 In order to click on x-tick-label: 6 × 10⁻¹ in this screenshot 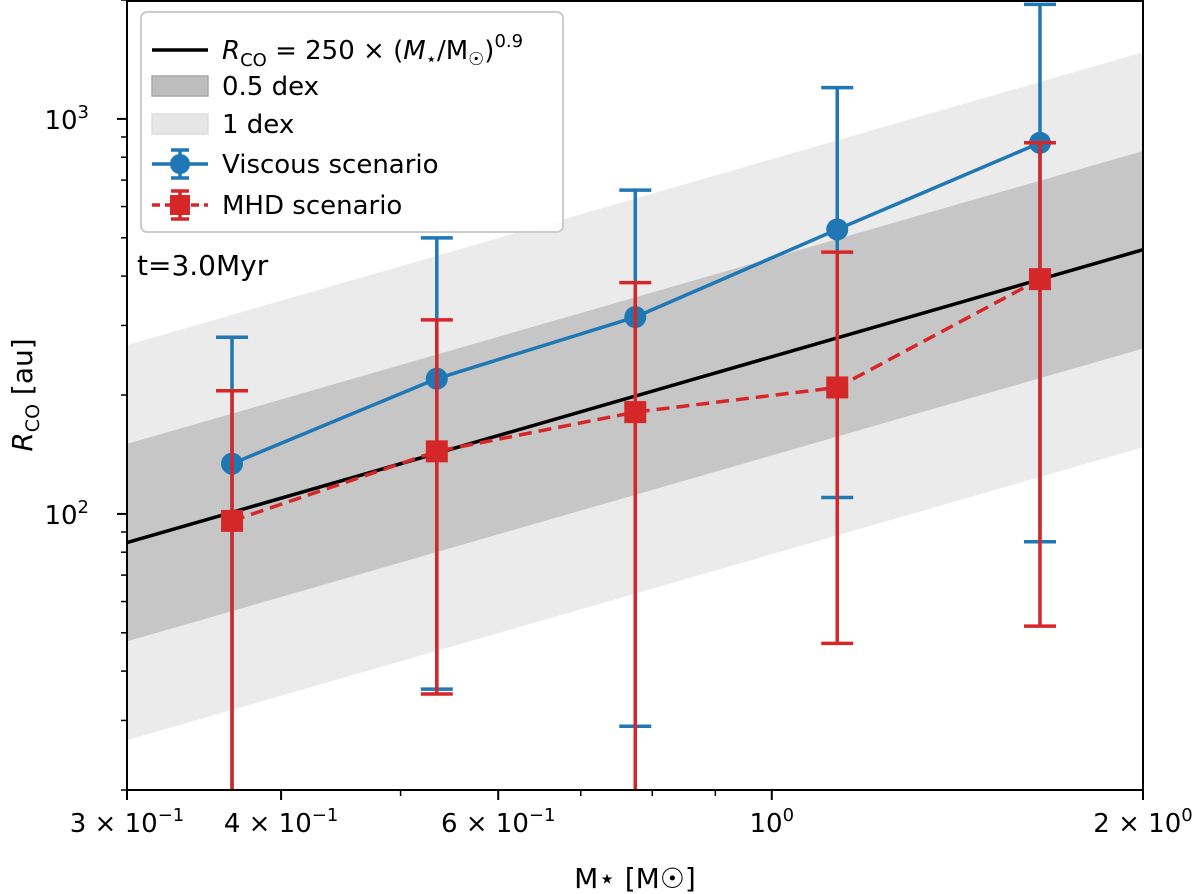, I will do `click(498, 822)`.